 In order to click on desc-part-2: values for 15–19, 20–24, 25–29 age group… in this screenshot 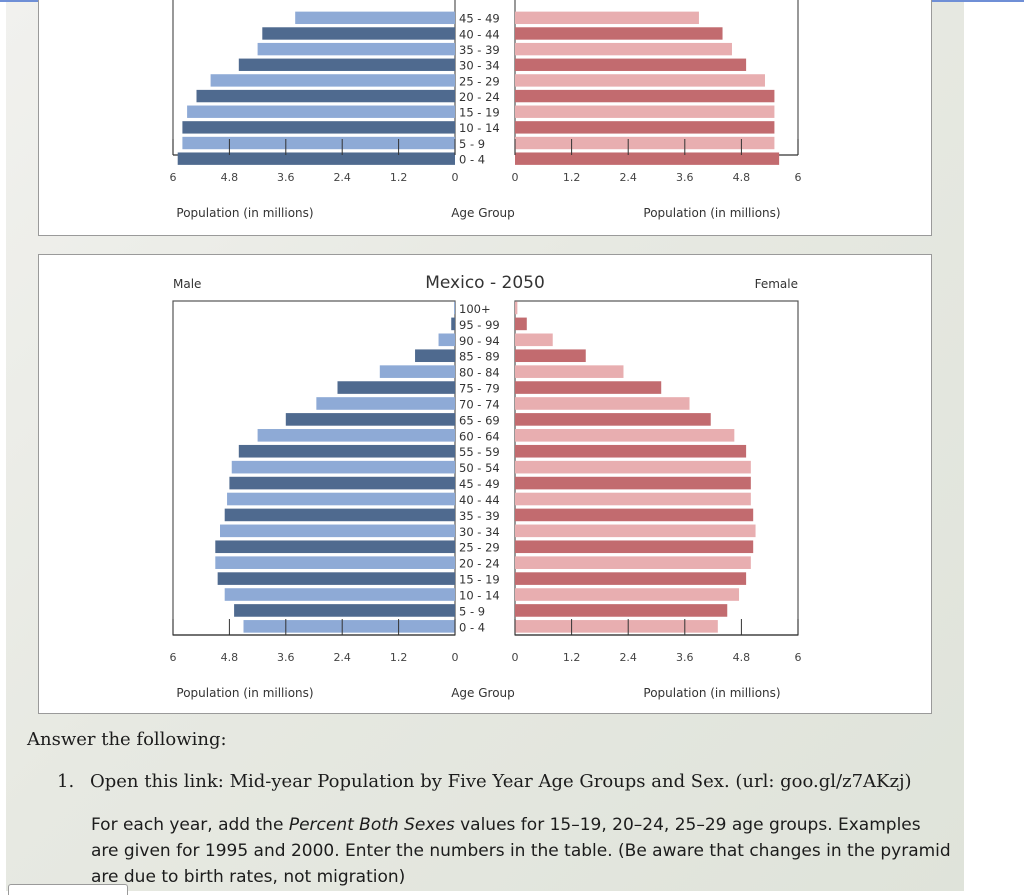, I will do `click(521, 851)`.